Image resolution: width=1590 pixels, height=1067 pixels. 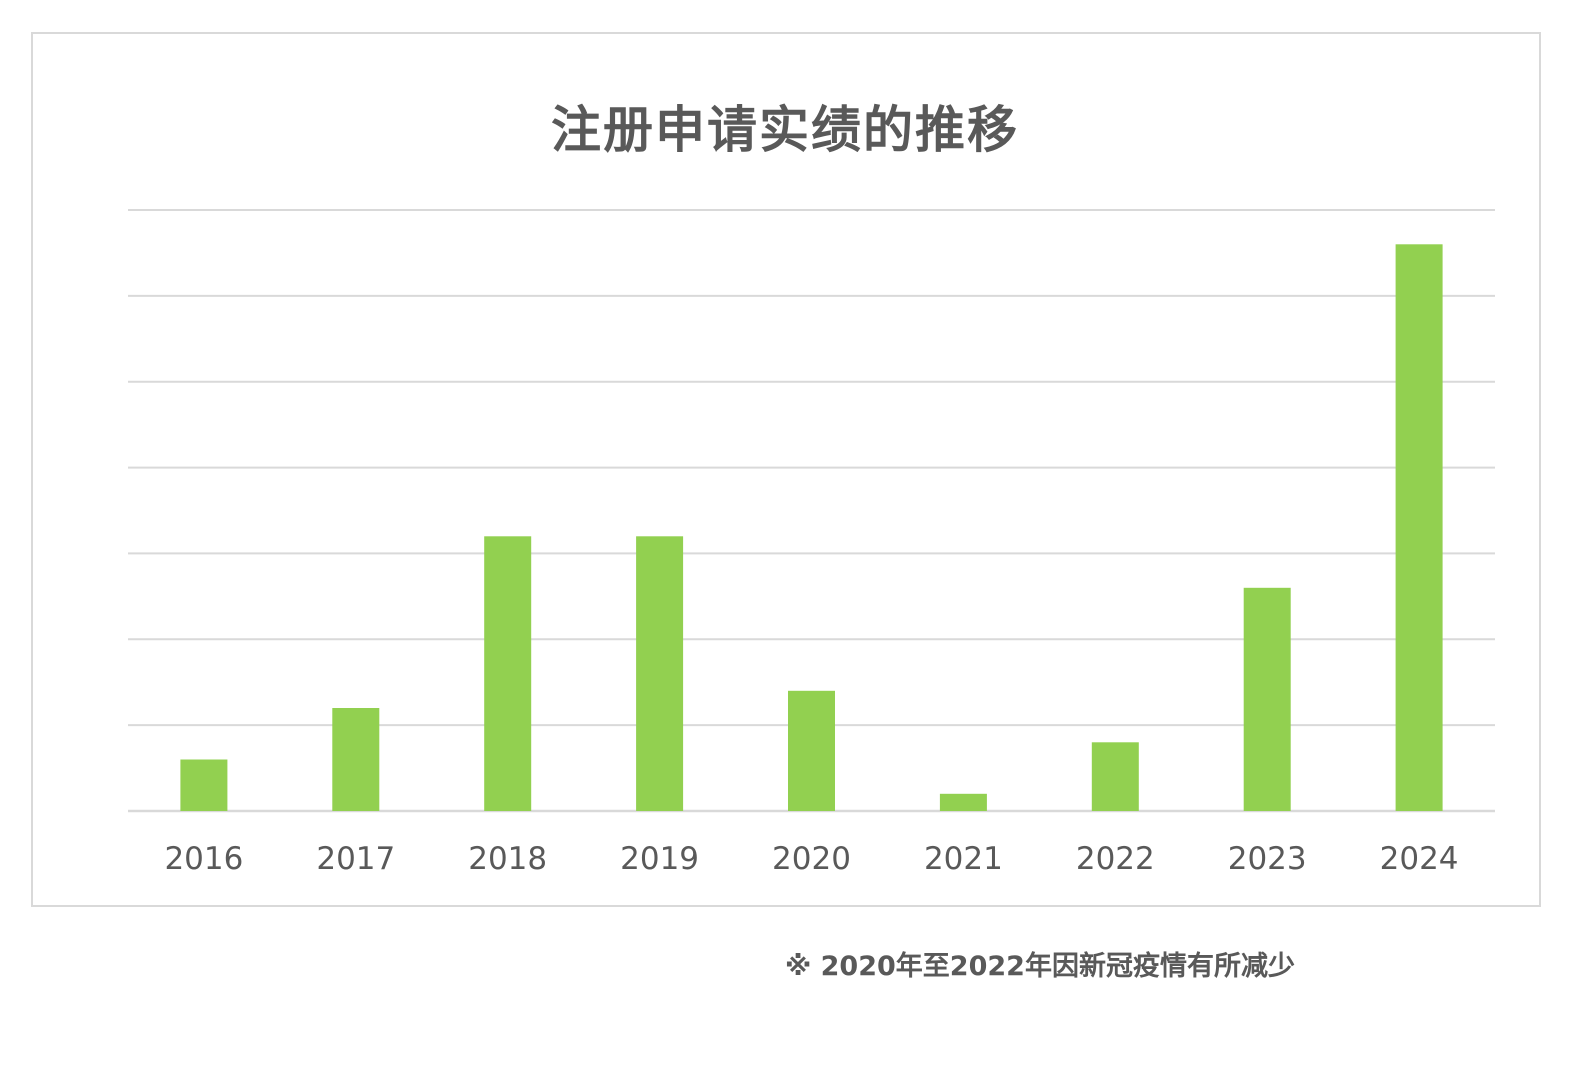 What do you see at coordinates (660, 673) in the screenshot?
I see `bar-2019` at bounding box center [660, 673].